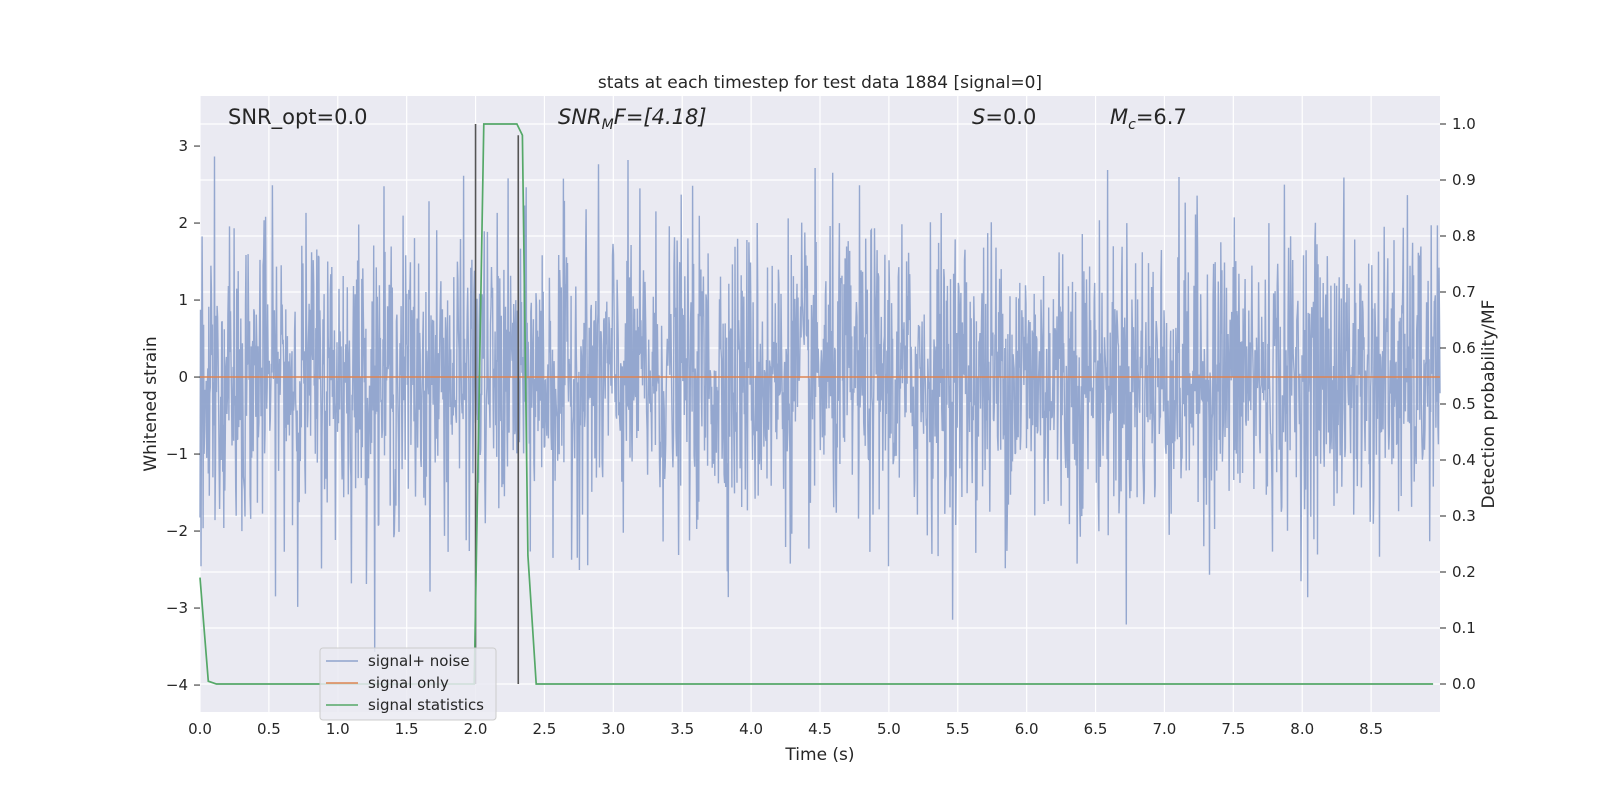 The height and width of the screenshot is (800, 1600). Describe the element at coordinates (819, 755) in the screenshot. I see `x-axis-label: Time (s)` at that location.